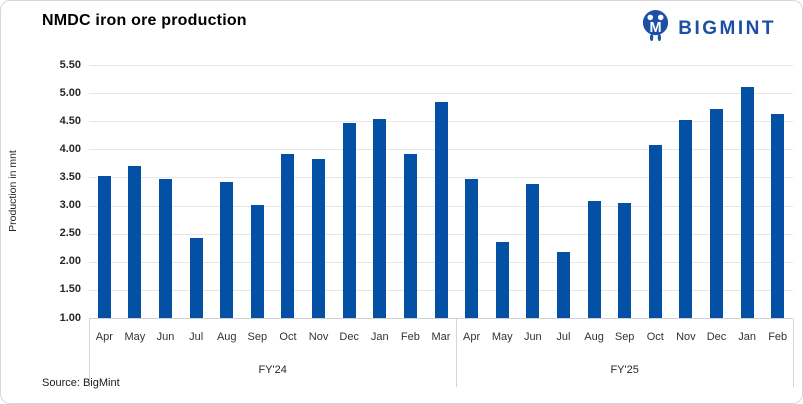 This screenshot has height=404, width=803. What do you see at coordinates (594, 259) in the screenshot?
I see `bar-FY25-Aug` at bounding box center [594, 259].